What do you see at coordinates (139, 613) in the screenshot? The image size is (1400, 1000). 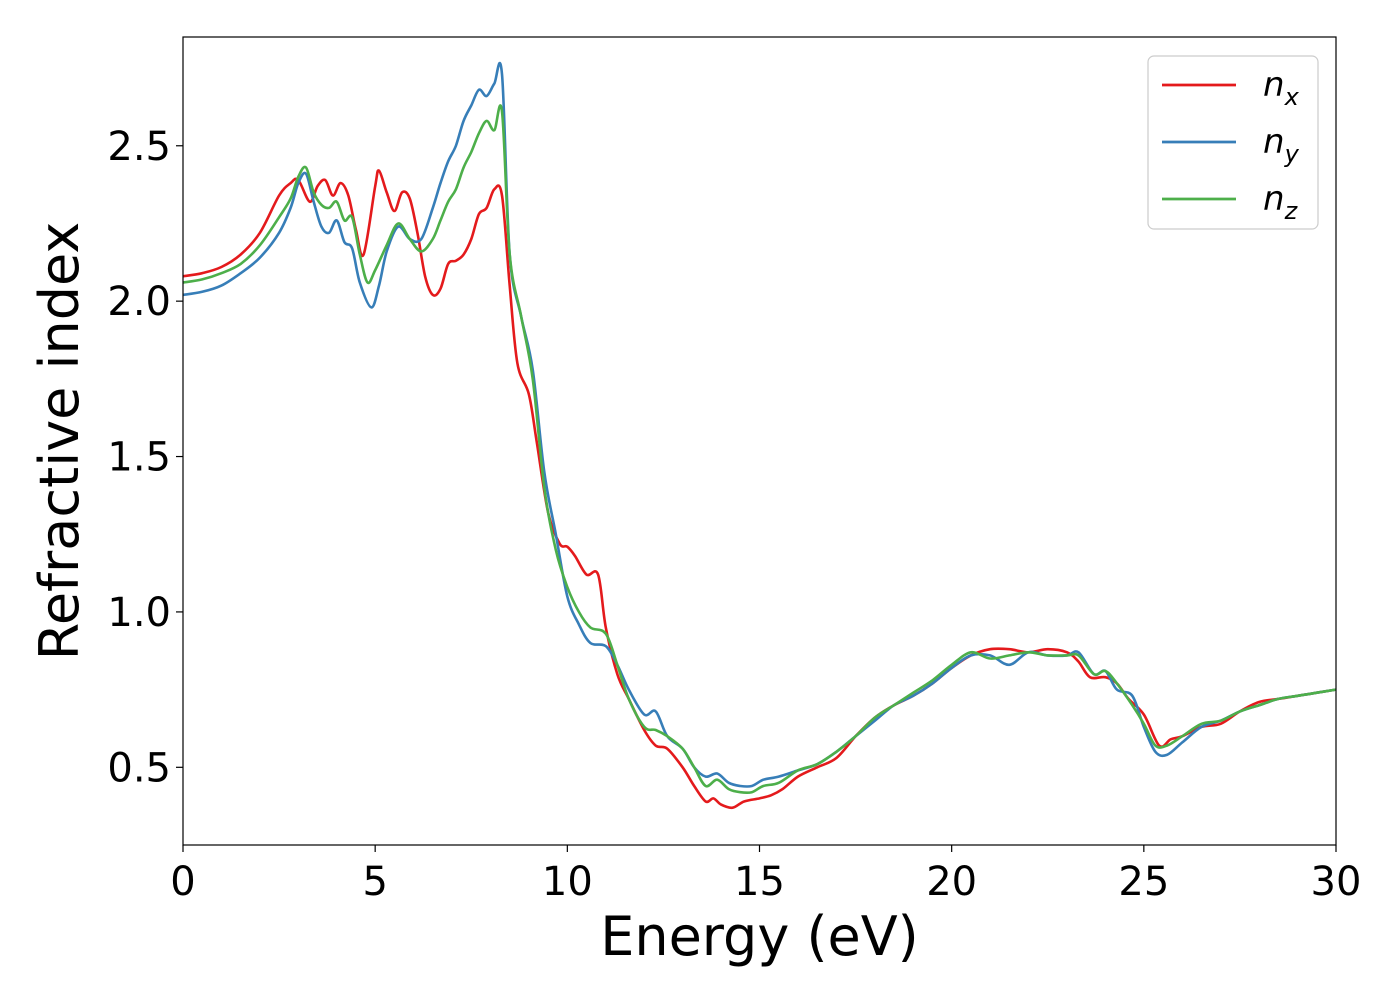 I see `y-tick-label: 1.0` at bounding box center [139, 613].